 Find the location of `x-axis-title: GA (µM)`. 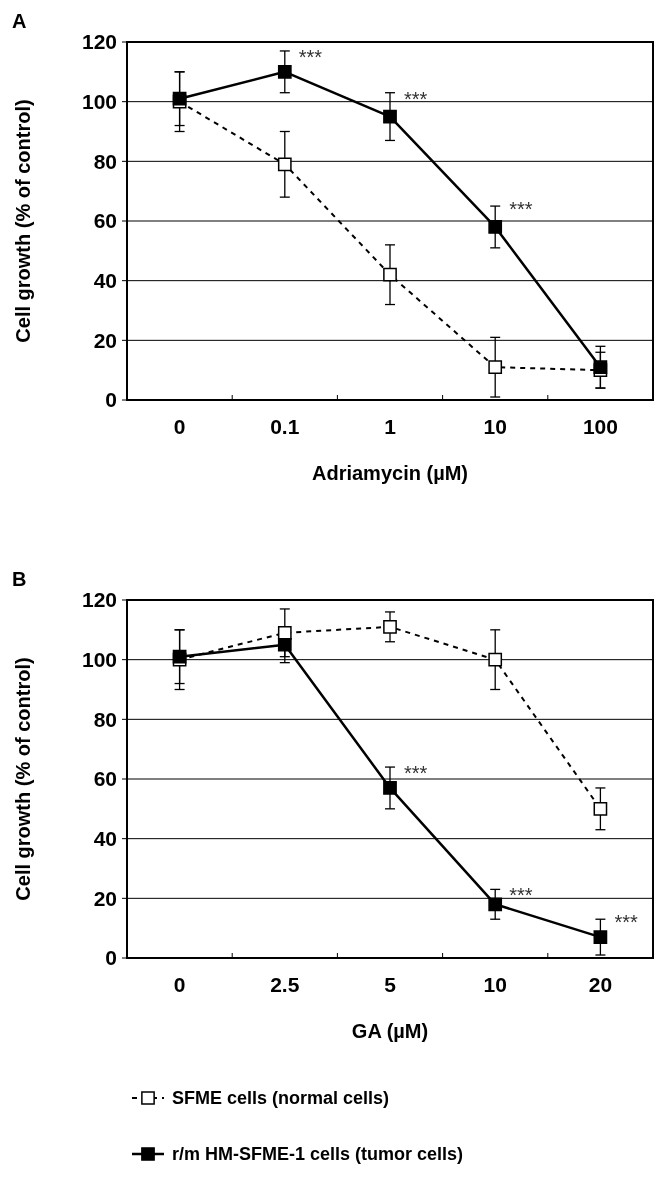

x-axis-title: GA (µM) is located at coordinates (390, 1031).